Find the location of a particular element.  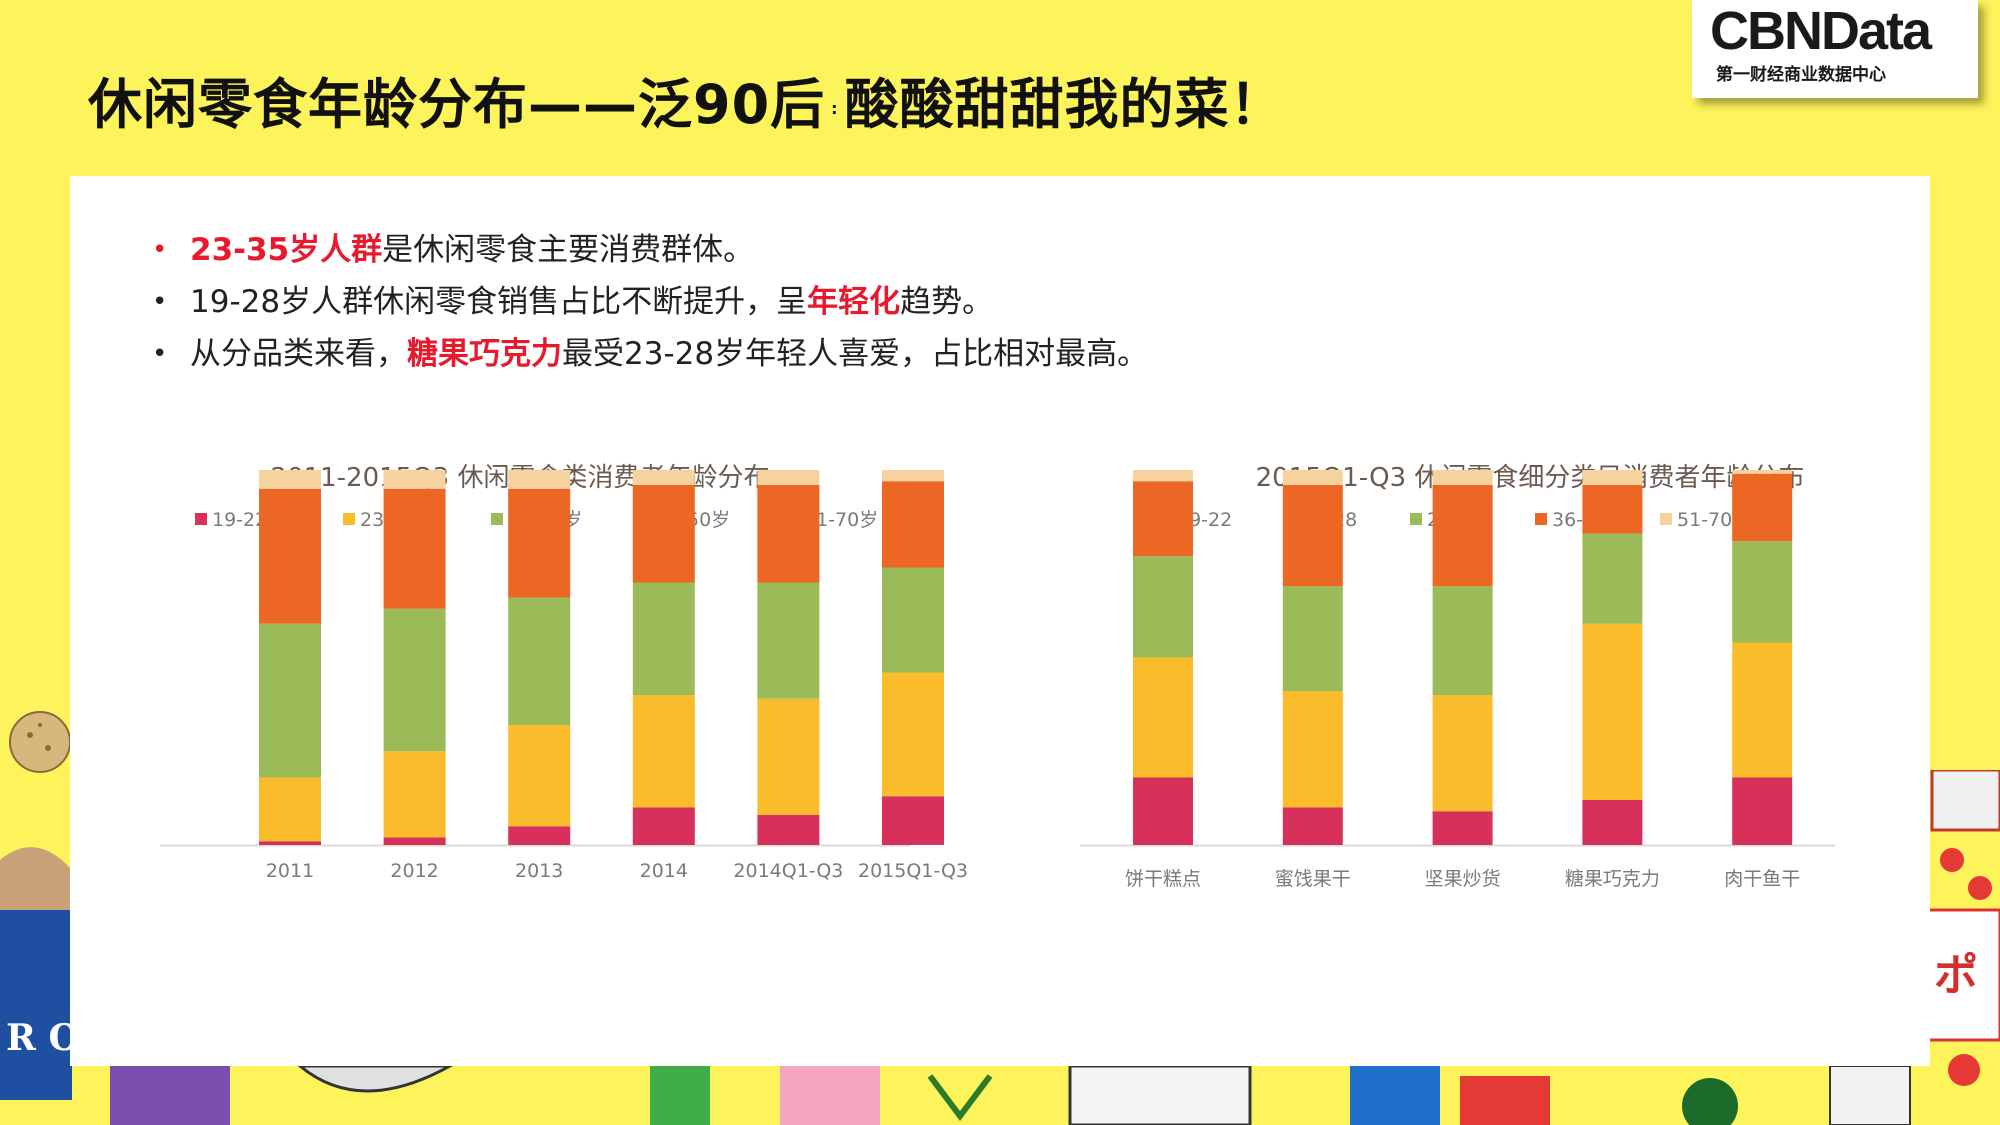

x-tick-label: 2014Q1-Q3 is located at coordinates (788, 871).